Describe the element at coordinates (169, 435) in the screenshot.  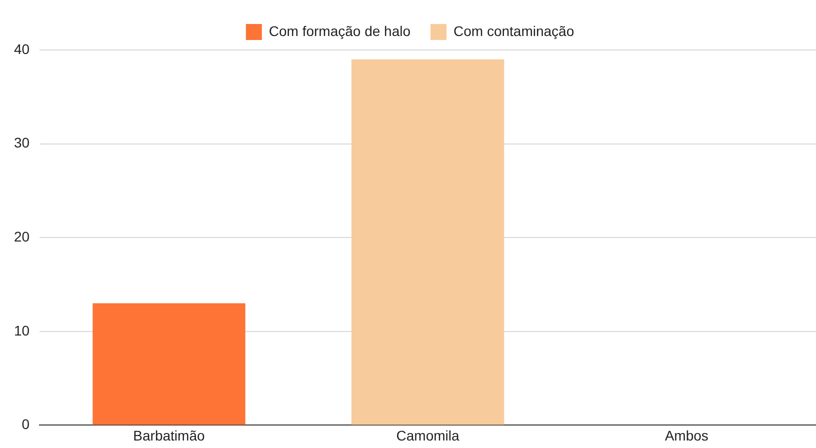
I see `x-tick-label: Barbatimão` at that location.